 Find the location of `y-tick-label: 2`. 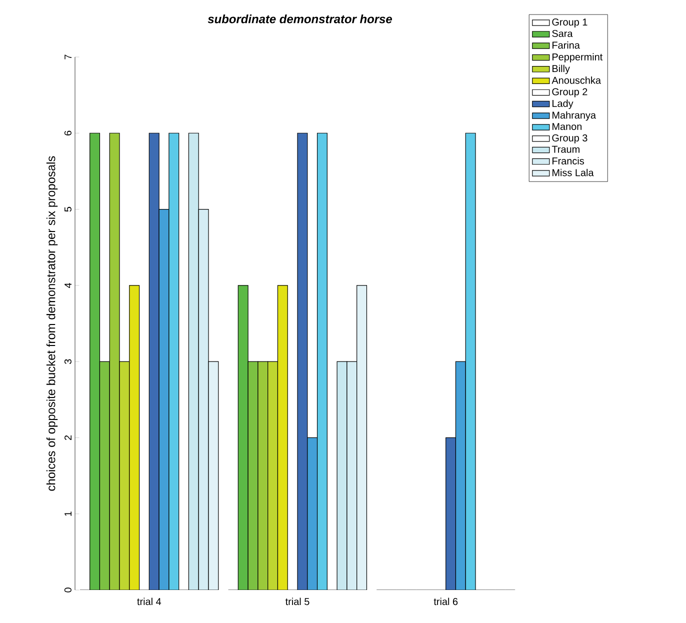

y-tick-label: 2 is located at coordinates (68, 437).